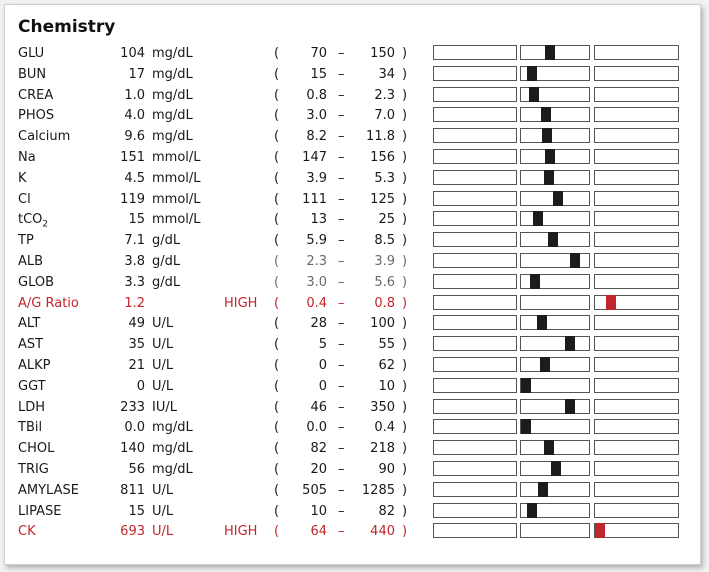 The image size is (709, 572). Describe the element at coordinates (322, 386) in the screenshot. I see `range-low: 0` at that location.